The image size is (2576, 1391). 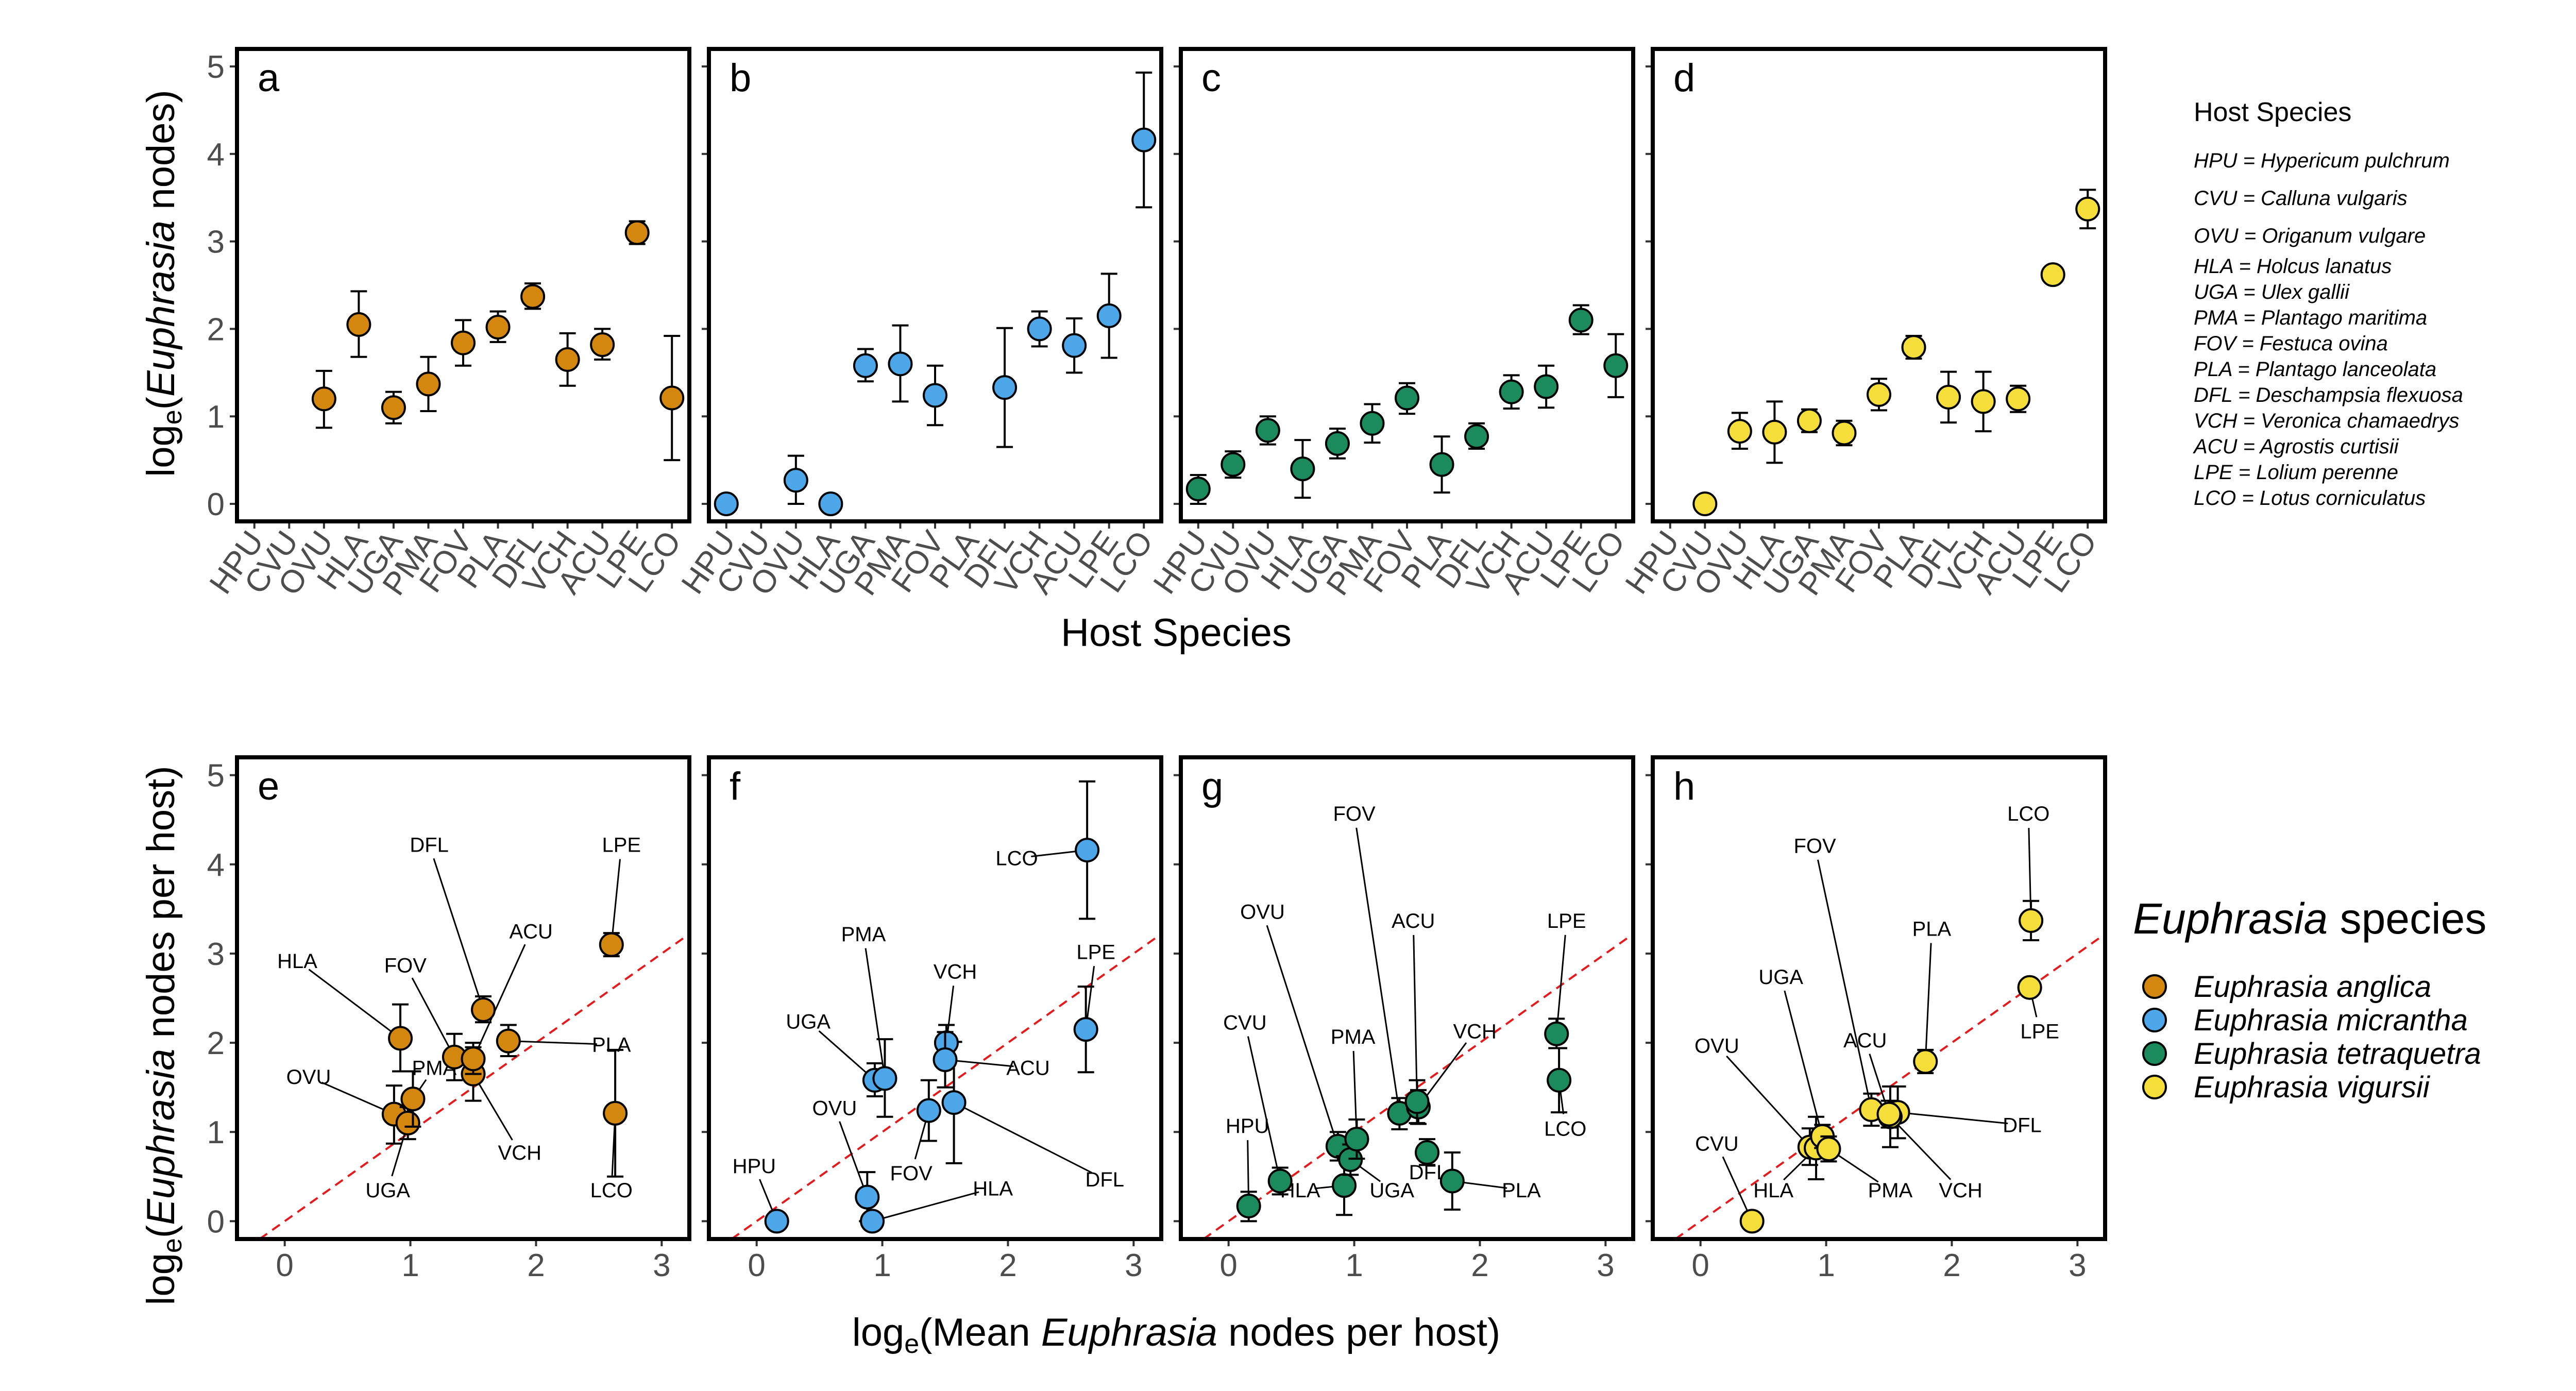 I want to click on host-legend-item: ACU = Agrostis curtisii, so click(x=2296, y=446).